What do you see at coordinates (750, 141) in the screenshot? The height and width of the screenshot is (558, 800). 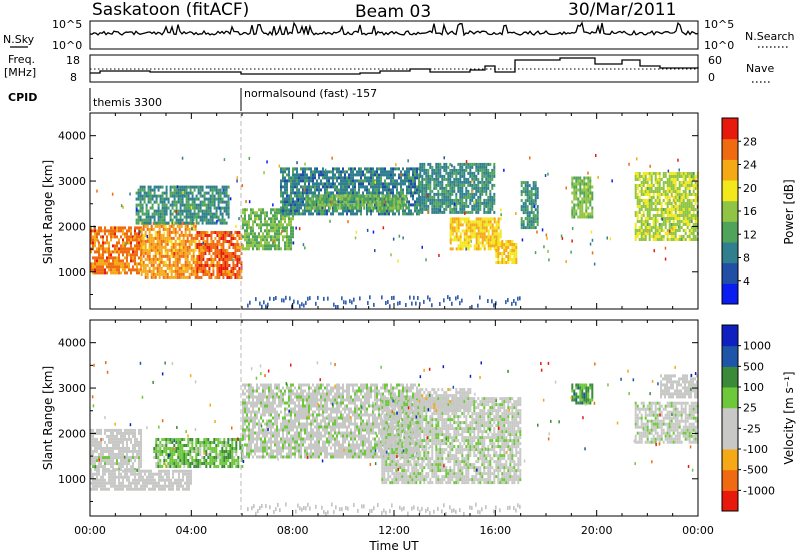 I see `colorbar-tick-label: 28` at bounding box center [750, 141].